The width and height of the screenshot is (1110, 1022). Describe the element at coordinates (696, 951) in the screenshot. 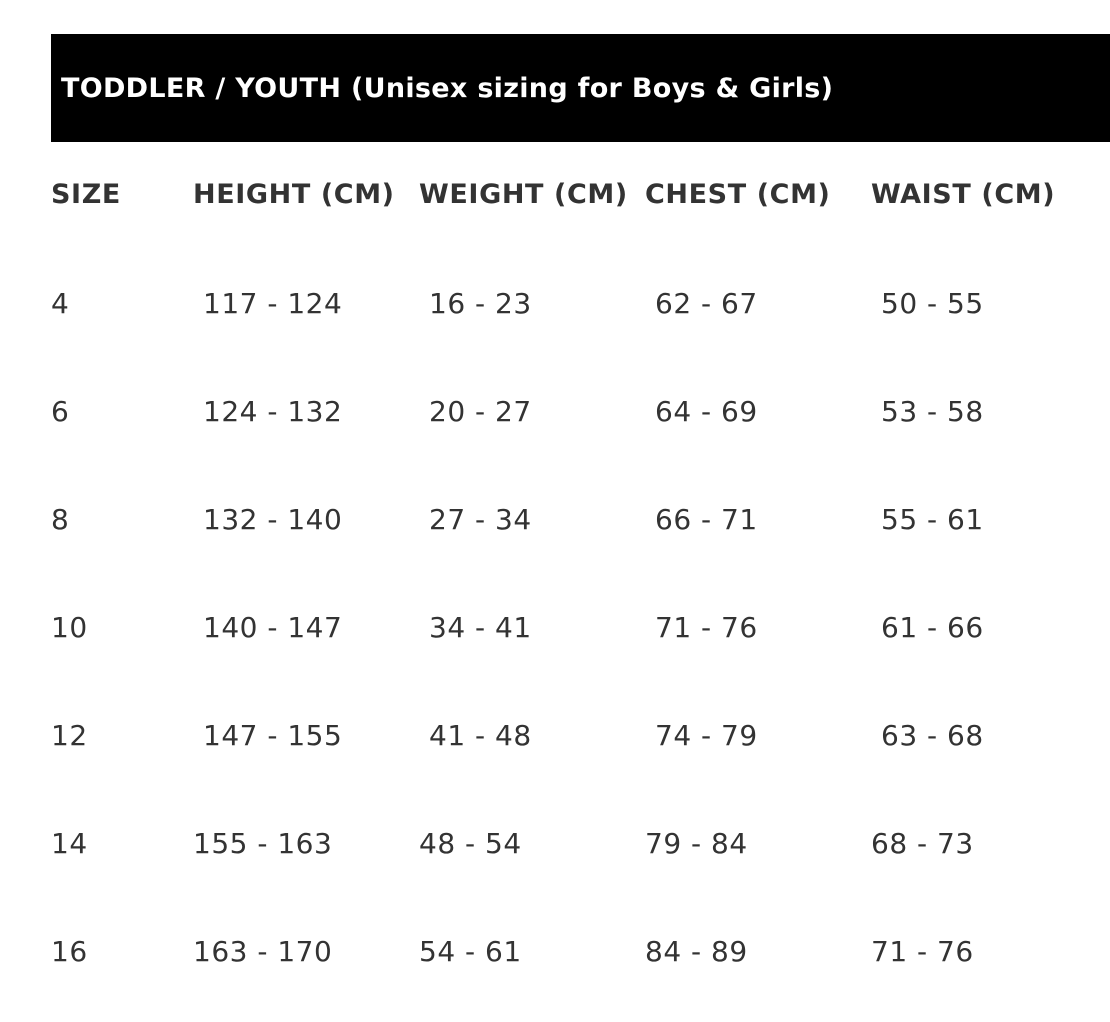

I see `chest-cell: 84 - 89` at that location.